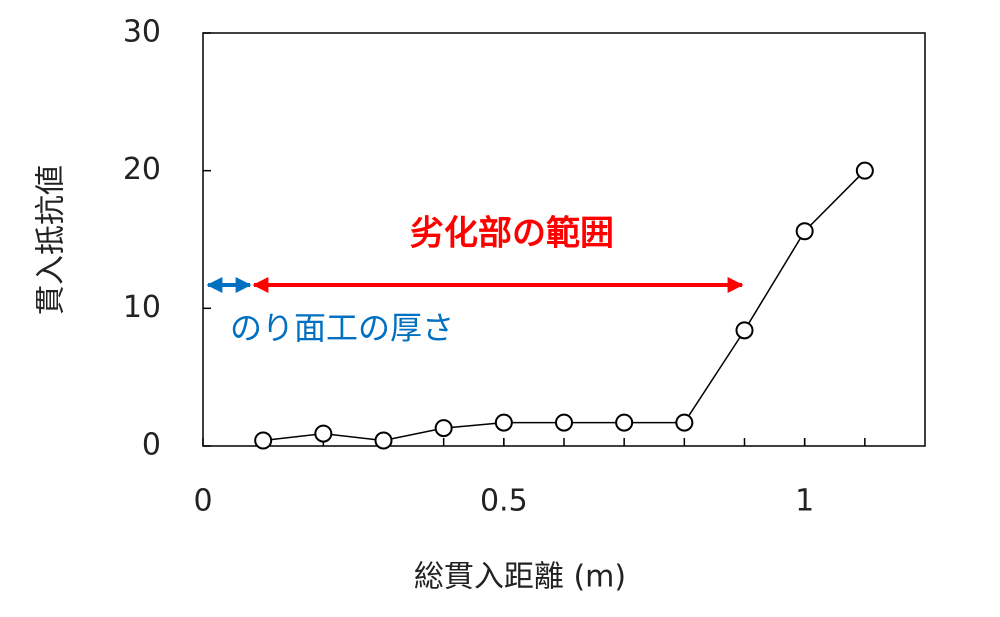 The image size is (1000, 617). I want to click on y-tick-label: 30, so click(142, 32).